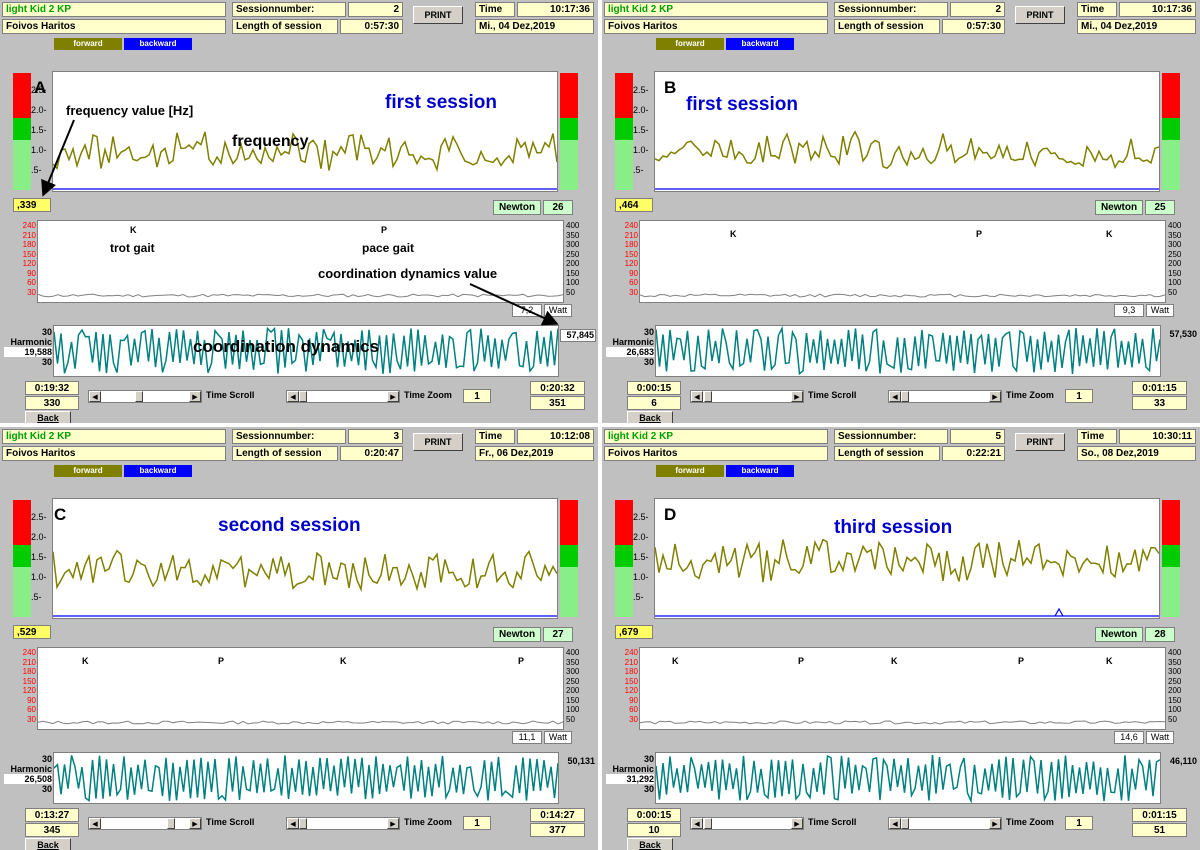 Image resolution: width=1200 pixels, height=850 pixels. I want to click on annotation-frequency: frequency, so click(270, 141).